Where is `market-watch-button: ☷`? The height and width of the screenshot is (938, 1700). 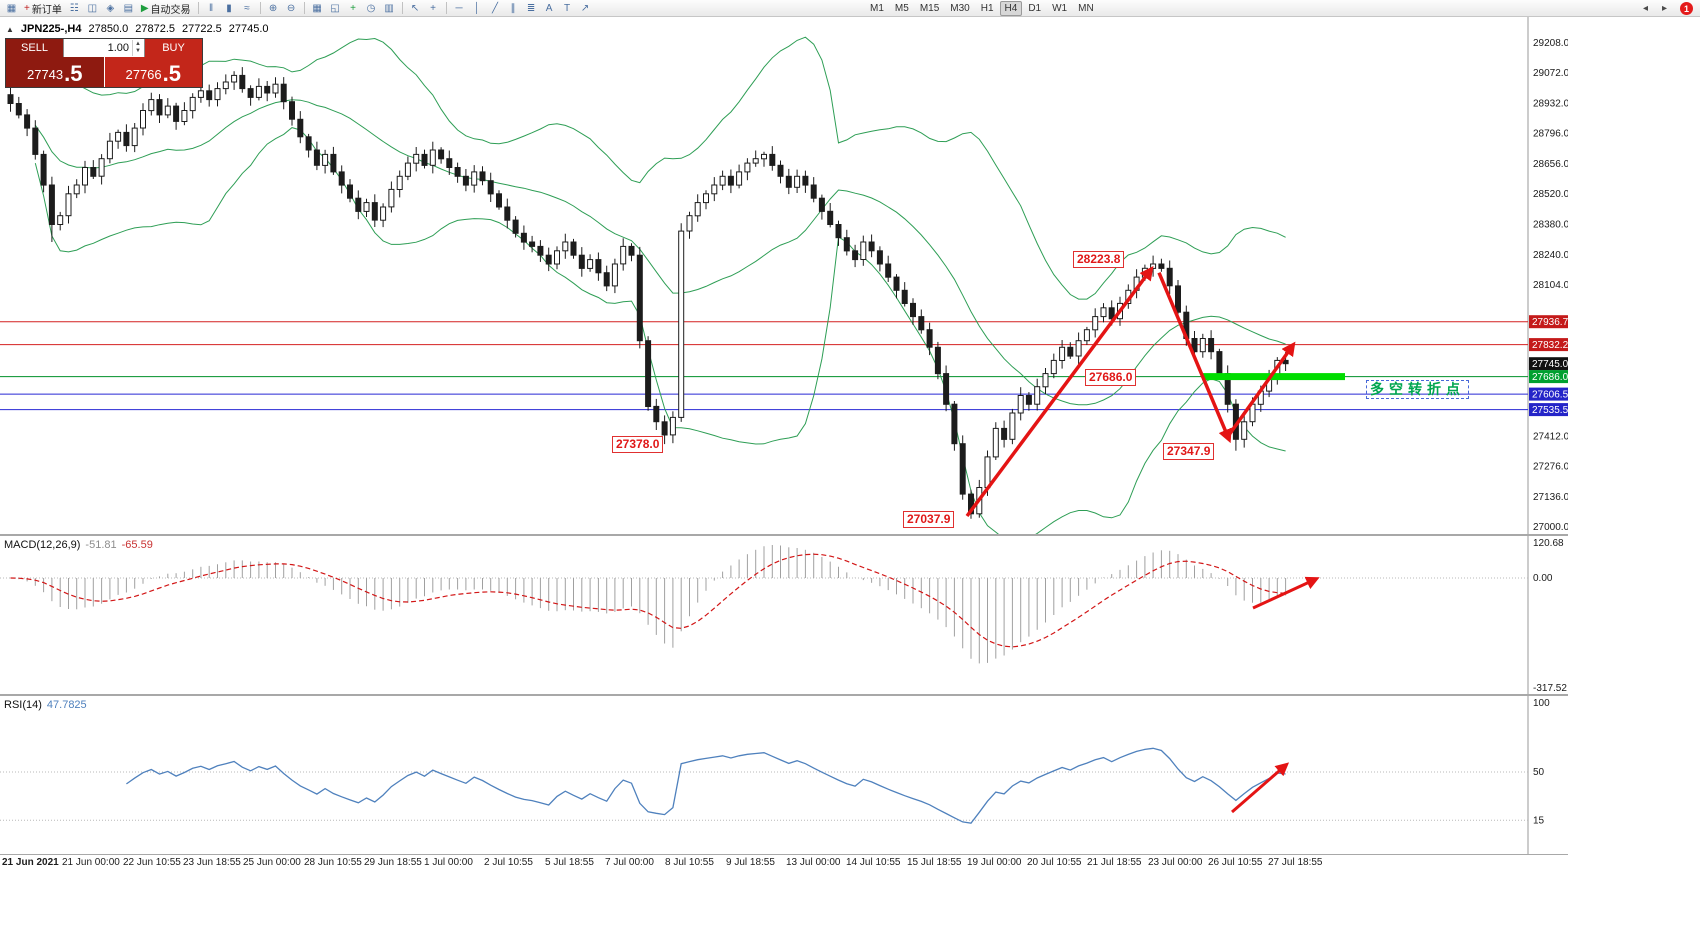
market-watch-button: ☷ is located at coordinates (74, 8).